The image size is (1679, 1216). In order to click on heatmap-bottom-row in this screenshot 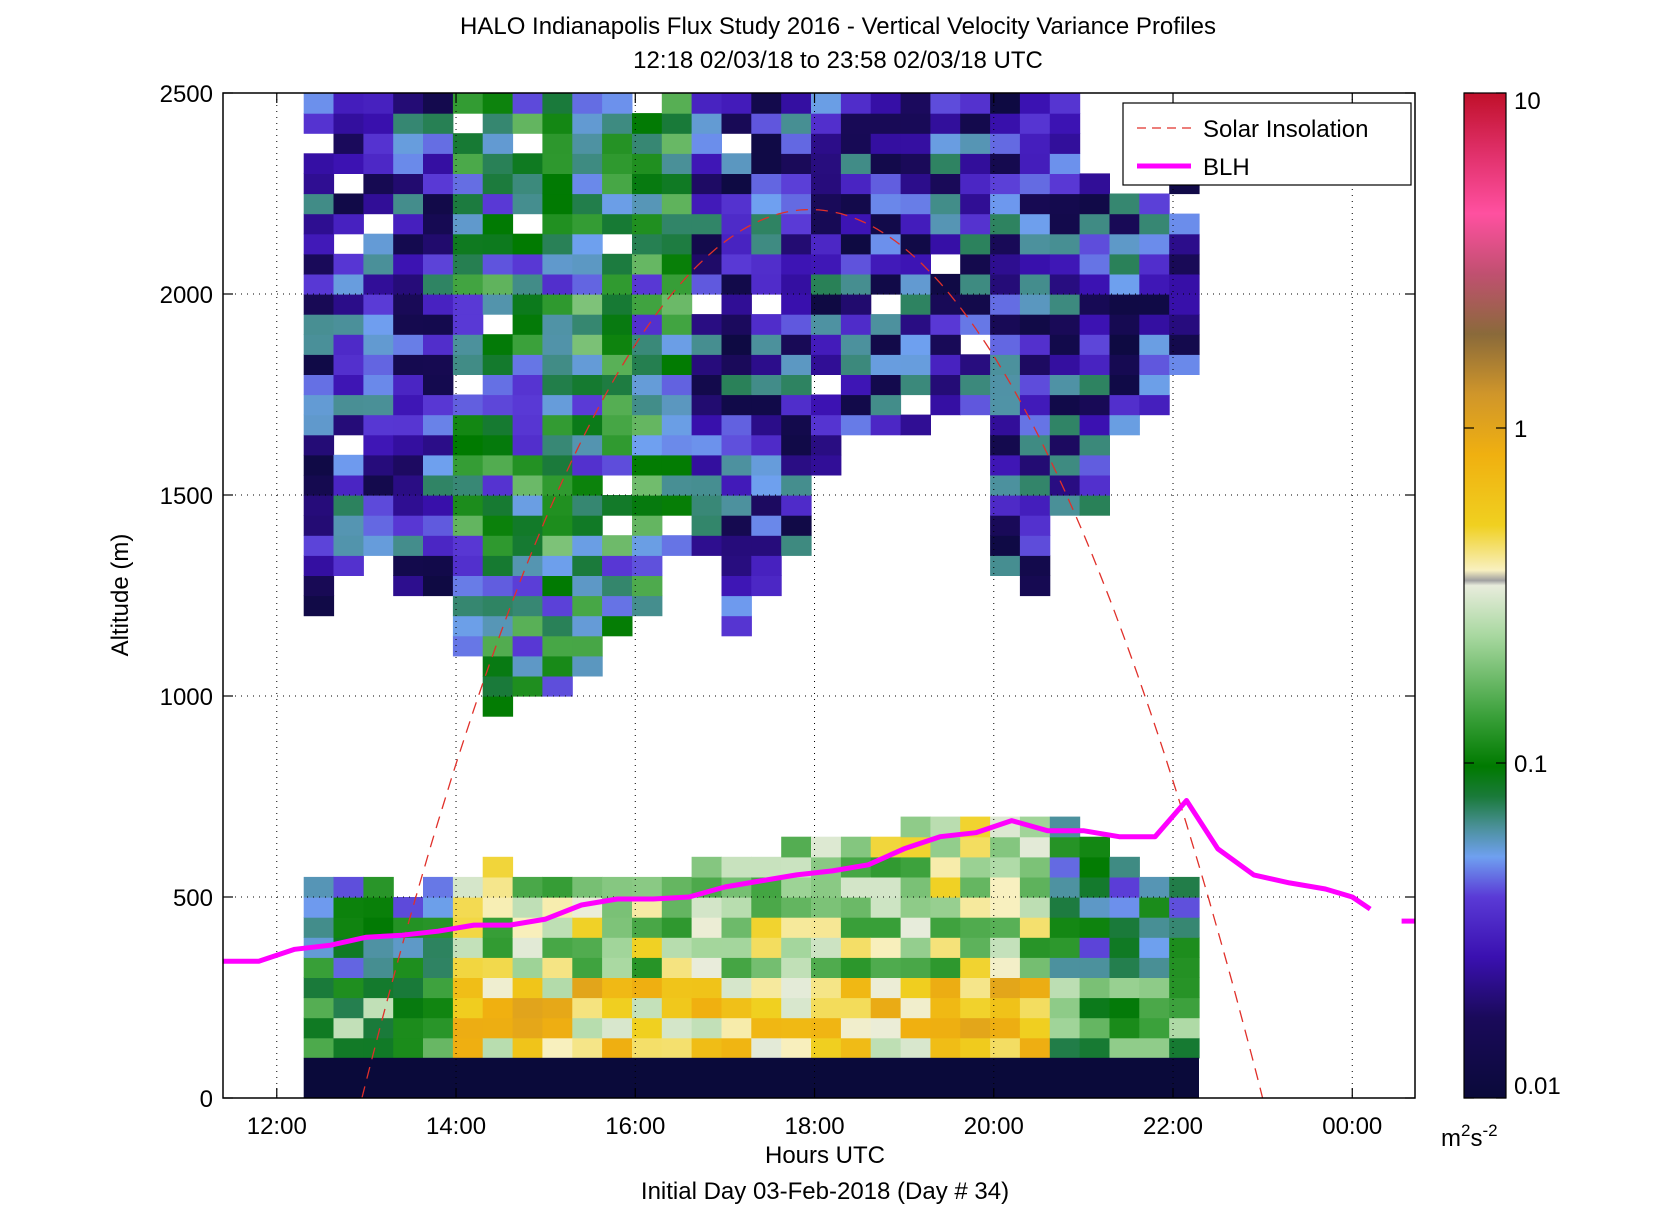, I will do `click(751, 1077)`.